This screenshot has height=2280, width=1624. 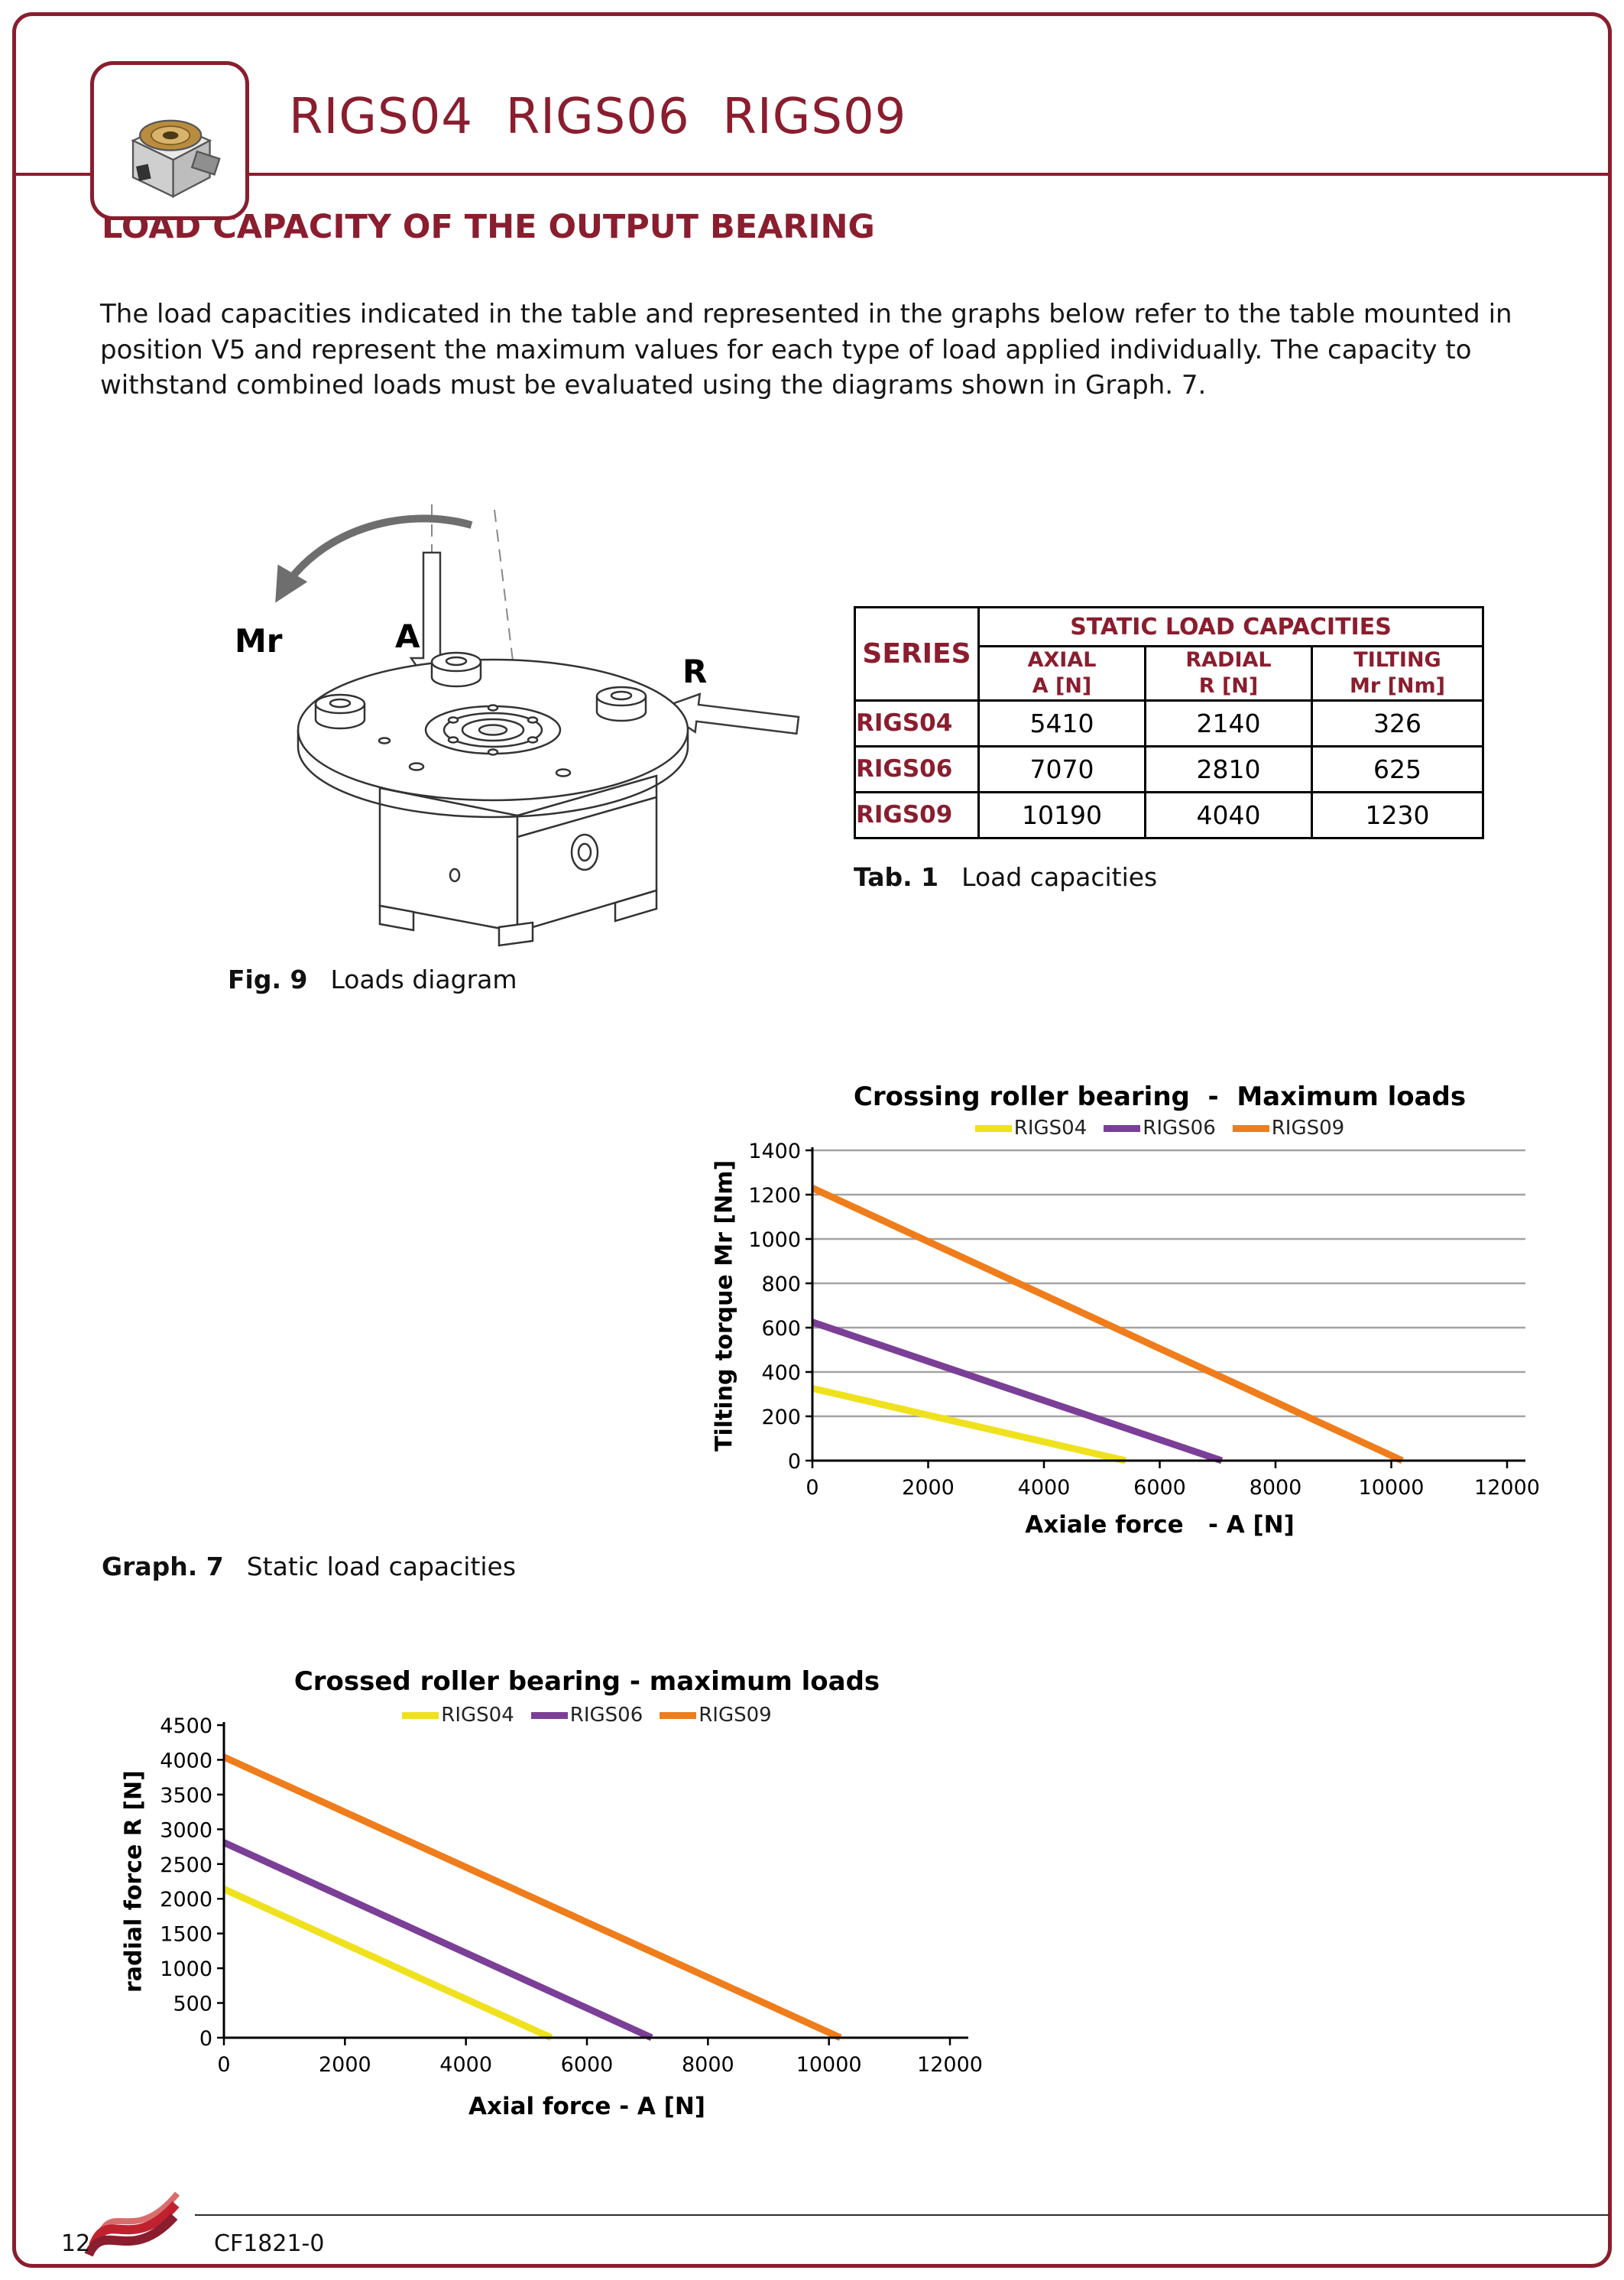 I want to click on col-radial-line2: R [N], so click(x=1228, y=685).